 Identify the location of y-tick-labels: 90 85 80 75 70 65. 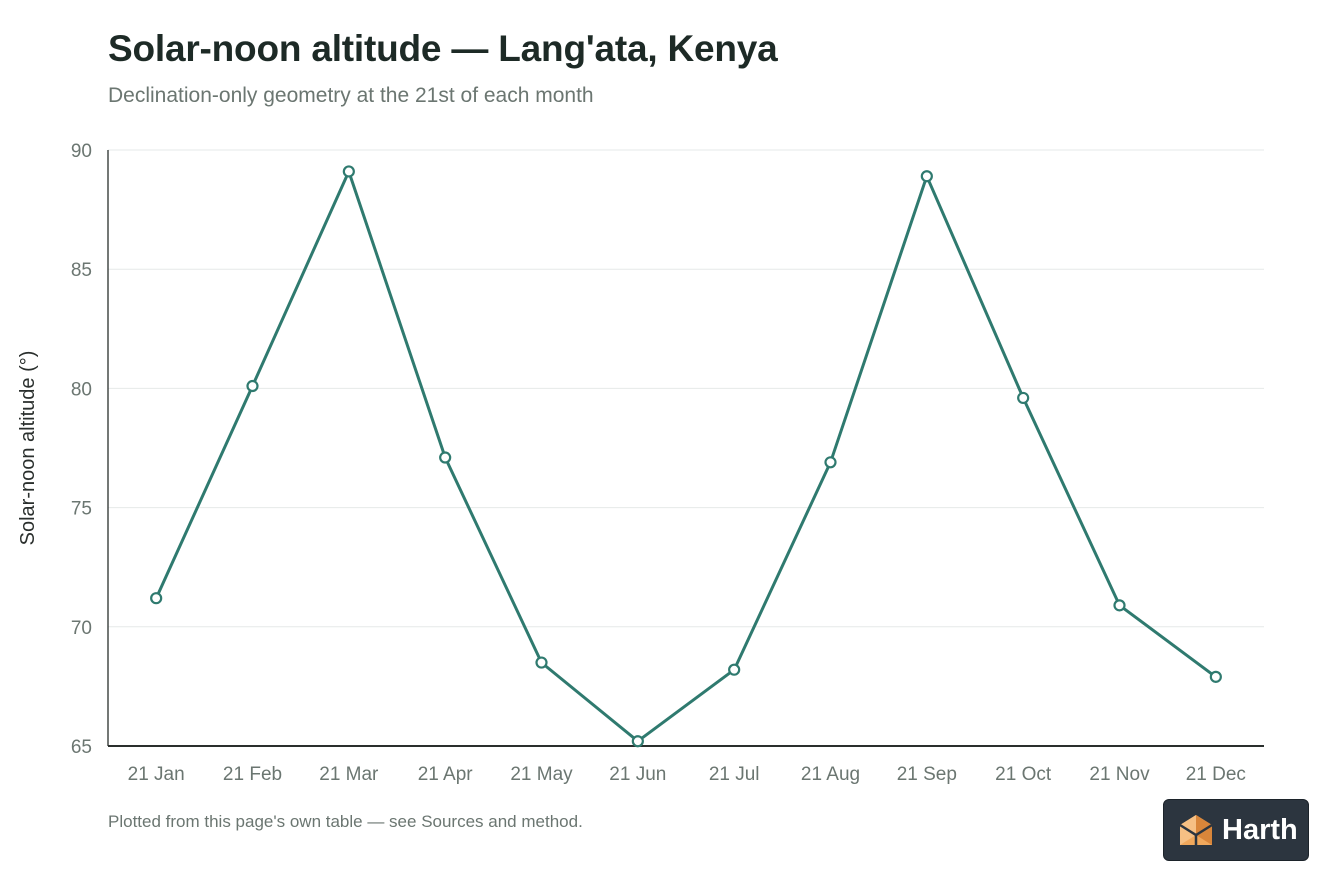
(81, 449).